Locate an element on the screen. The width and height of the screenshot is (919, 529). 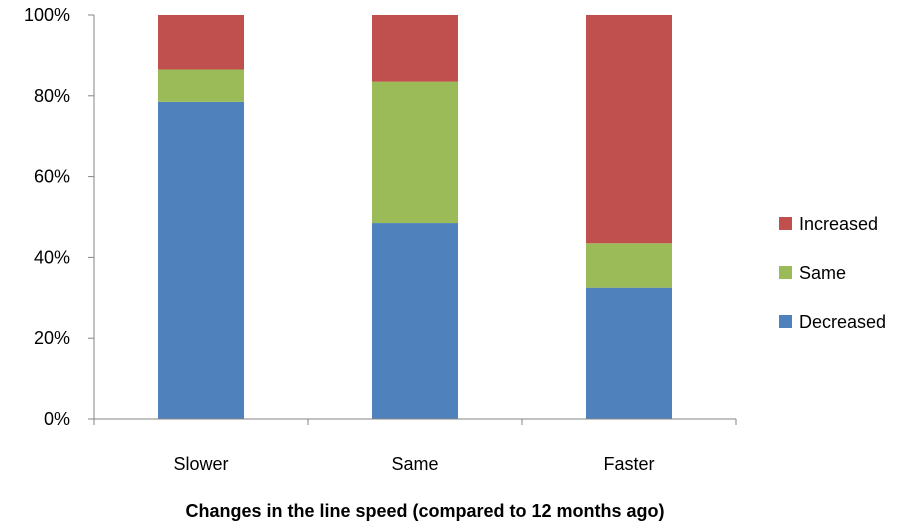
y-tick-label: 60% is located at coordinates (52, 177).